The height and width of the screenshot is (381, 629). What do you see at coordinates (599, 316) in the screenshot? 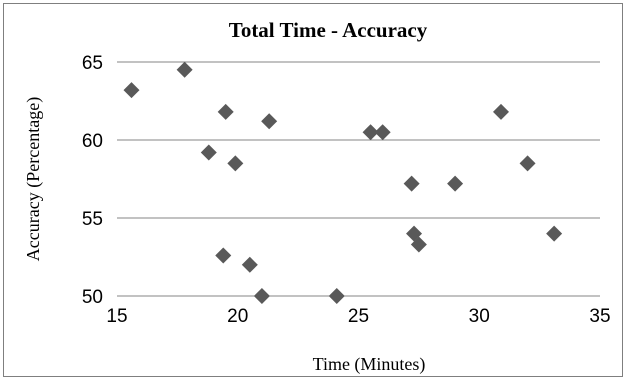
I see `x-tick-label: 35` at bounding box center [599, 316].